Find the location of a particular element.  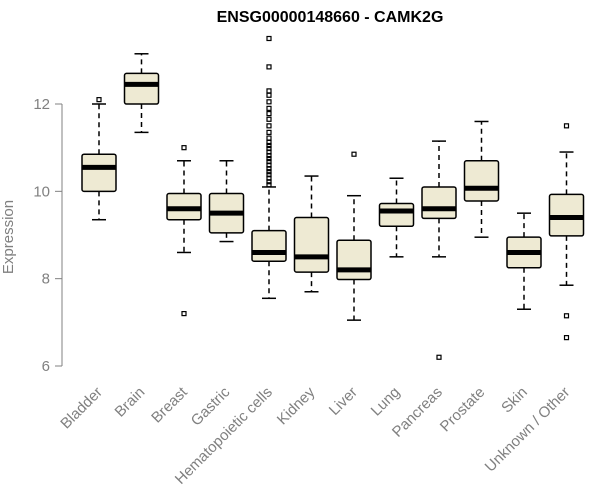

chart-title: ENSG00000148660 - CAMK2G is located at coordinates (330, 17).